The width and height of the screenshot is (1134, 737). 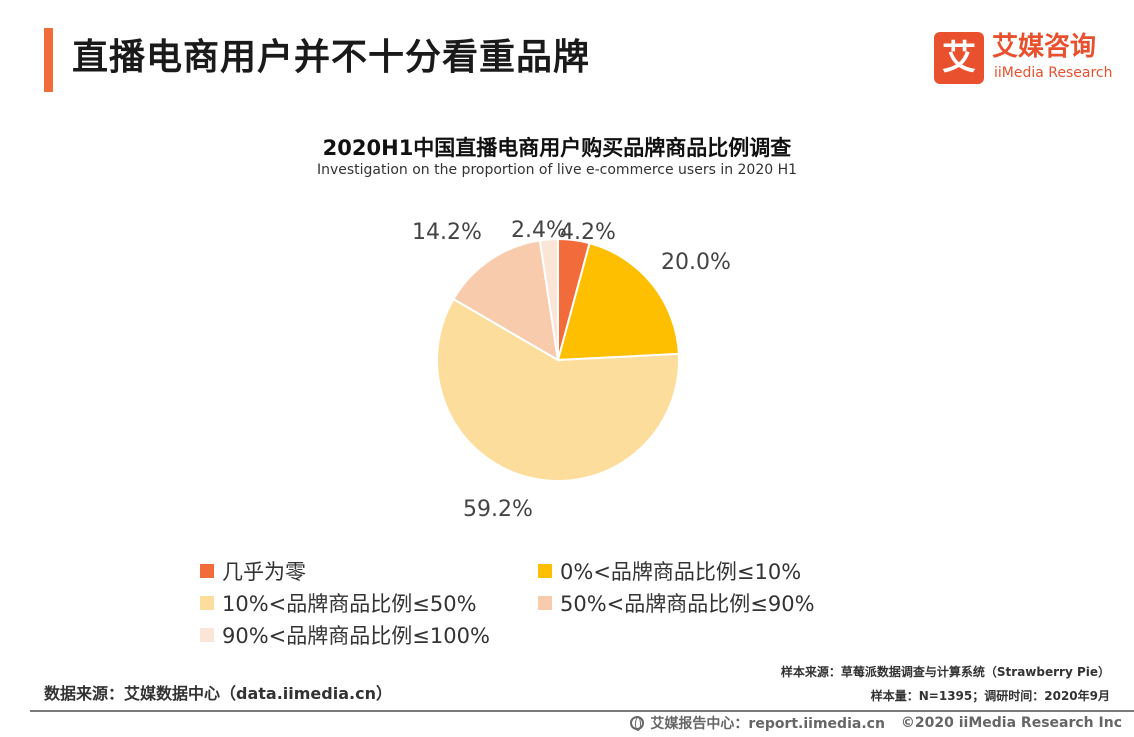 What do you see at coordinates (447, 232) in the screenshot?
I see `slice-value-label-4: 14.2%` at bounding box center [447, 232].